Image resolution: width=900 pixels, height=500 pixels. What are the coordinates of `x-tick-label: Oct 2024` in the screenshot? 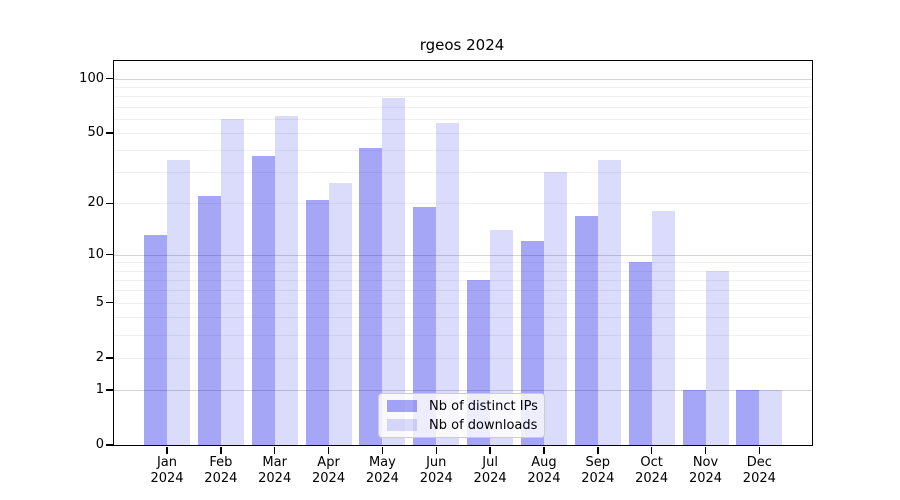 It's located at (652, 470).